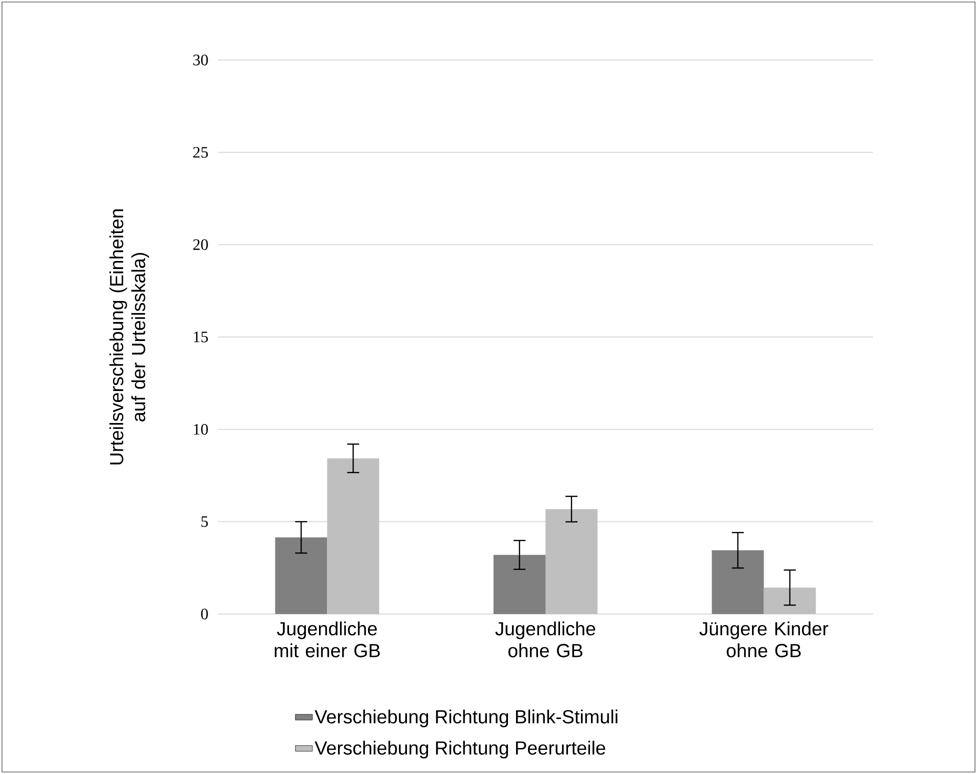 Image resolution: width=977 pixels, height=774 pixels. Describe the element at coordinates (327, 640) in the screenshot. I see `x-tick-label: Jugendliche mit einer GB` at that location.